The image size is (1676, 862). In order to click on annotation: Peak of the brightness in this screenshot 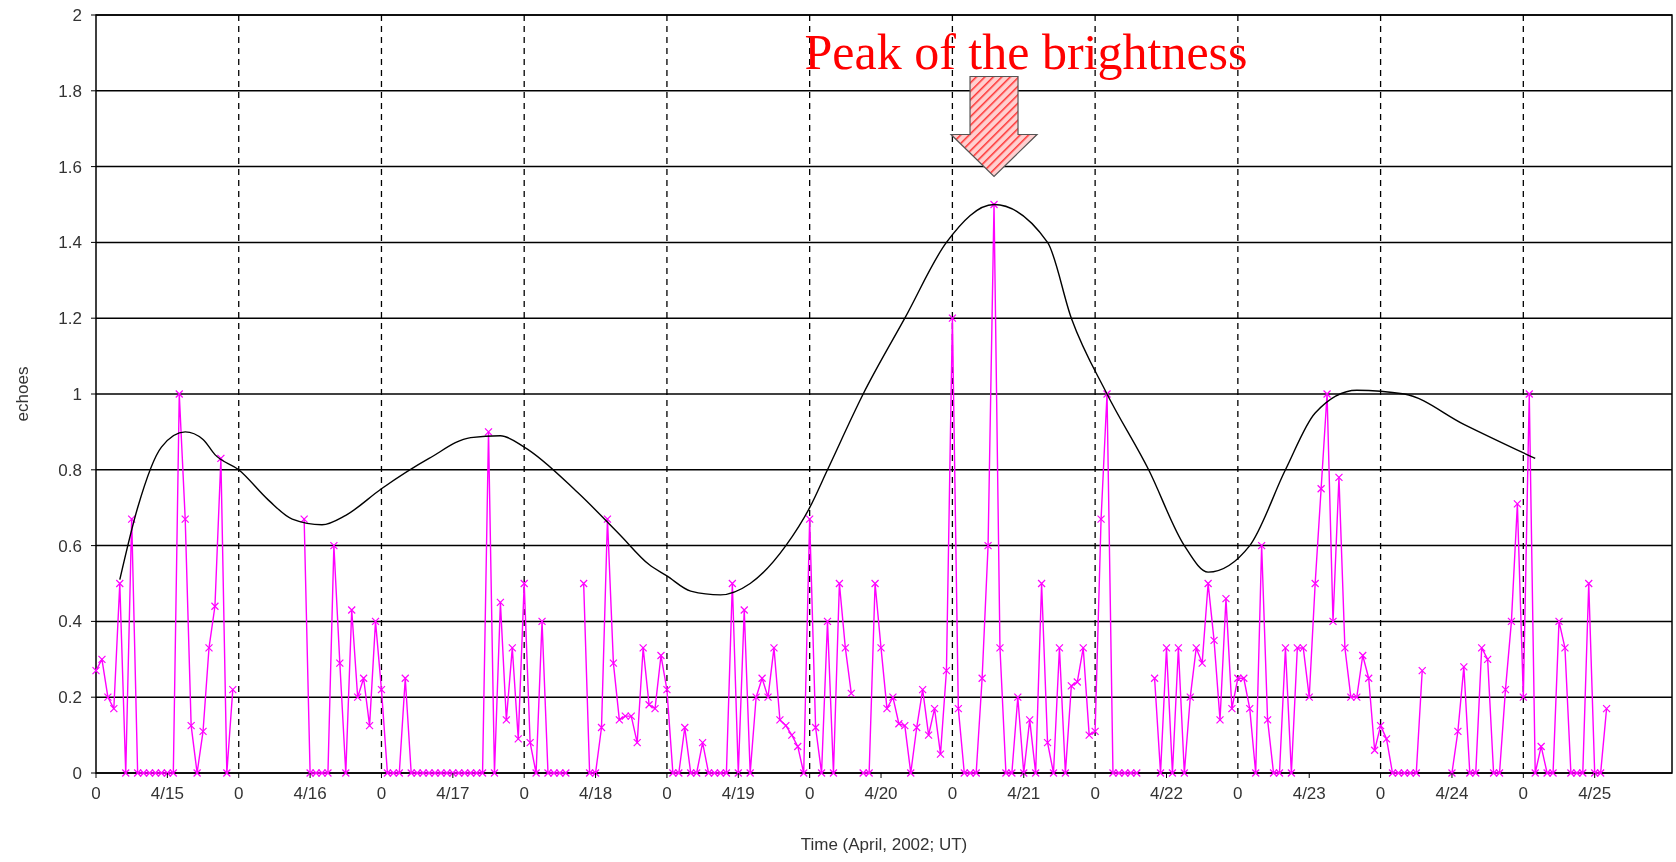, I will do `click(1026, 51)`.